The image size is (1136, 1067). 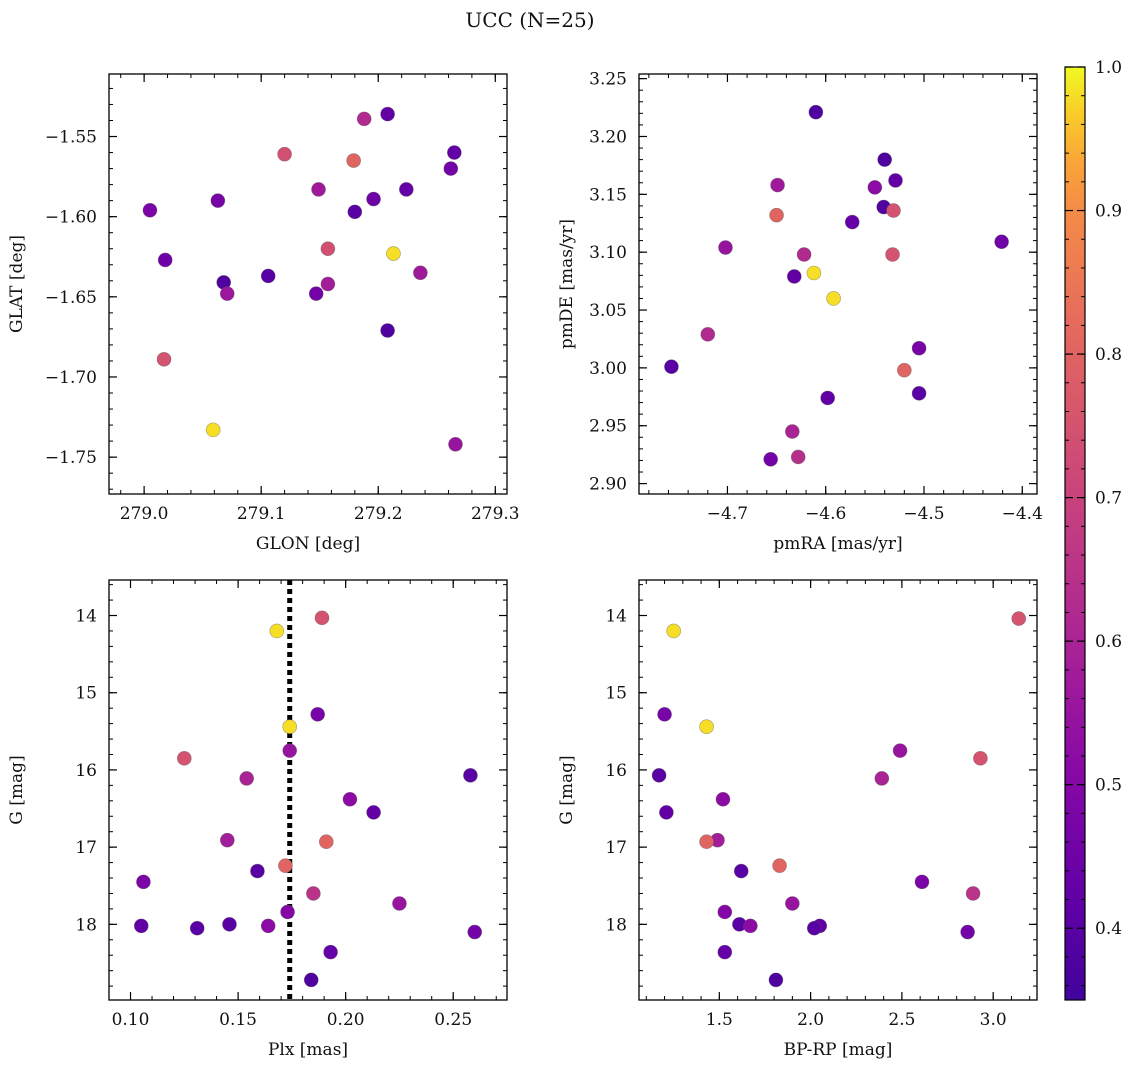 I want to click on y-tick-label: −1.60, so click(x=71, y=218).